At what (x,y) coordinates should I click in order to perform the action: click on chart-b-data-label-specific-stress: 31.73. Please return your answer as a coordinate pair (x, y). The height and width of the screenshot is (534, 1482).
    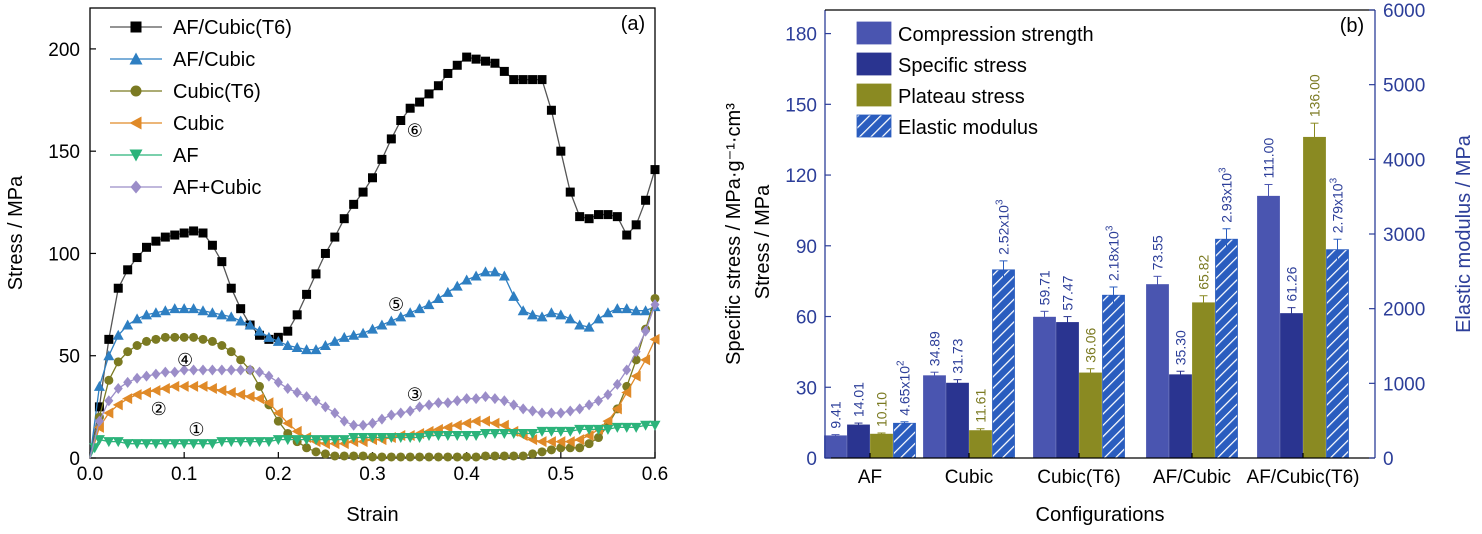
    Looking at the image, I should click on (958, 355).